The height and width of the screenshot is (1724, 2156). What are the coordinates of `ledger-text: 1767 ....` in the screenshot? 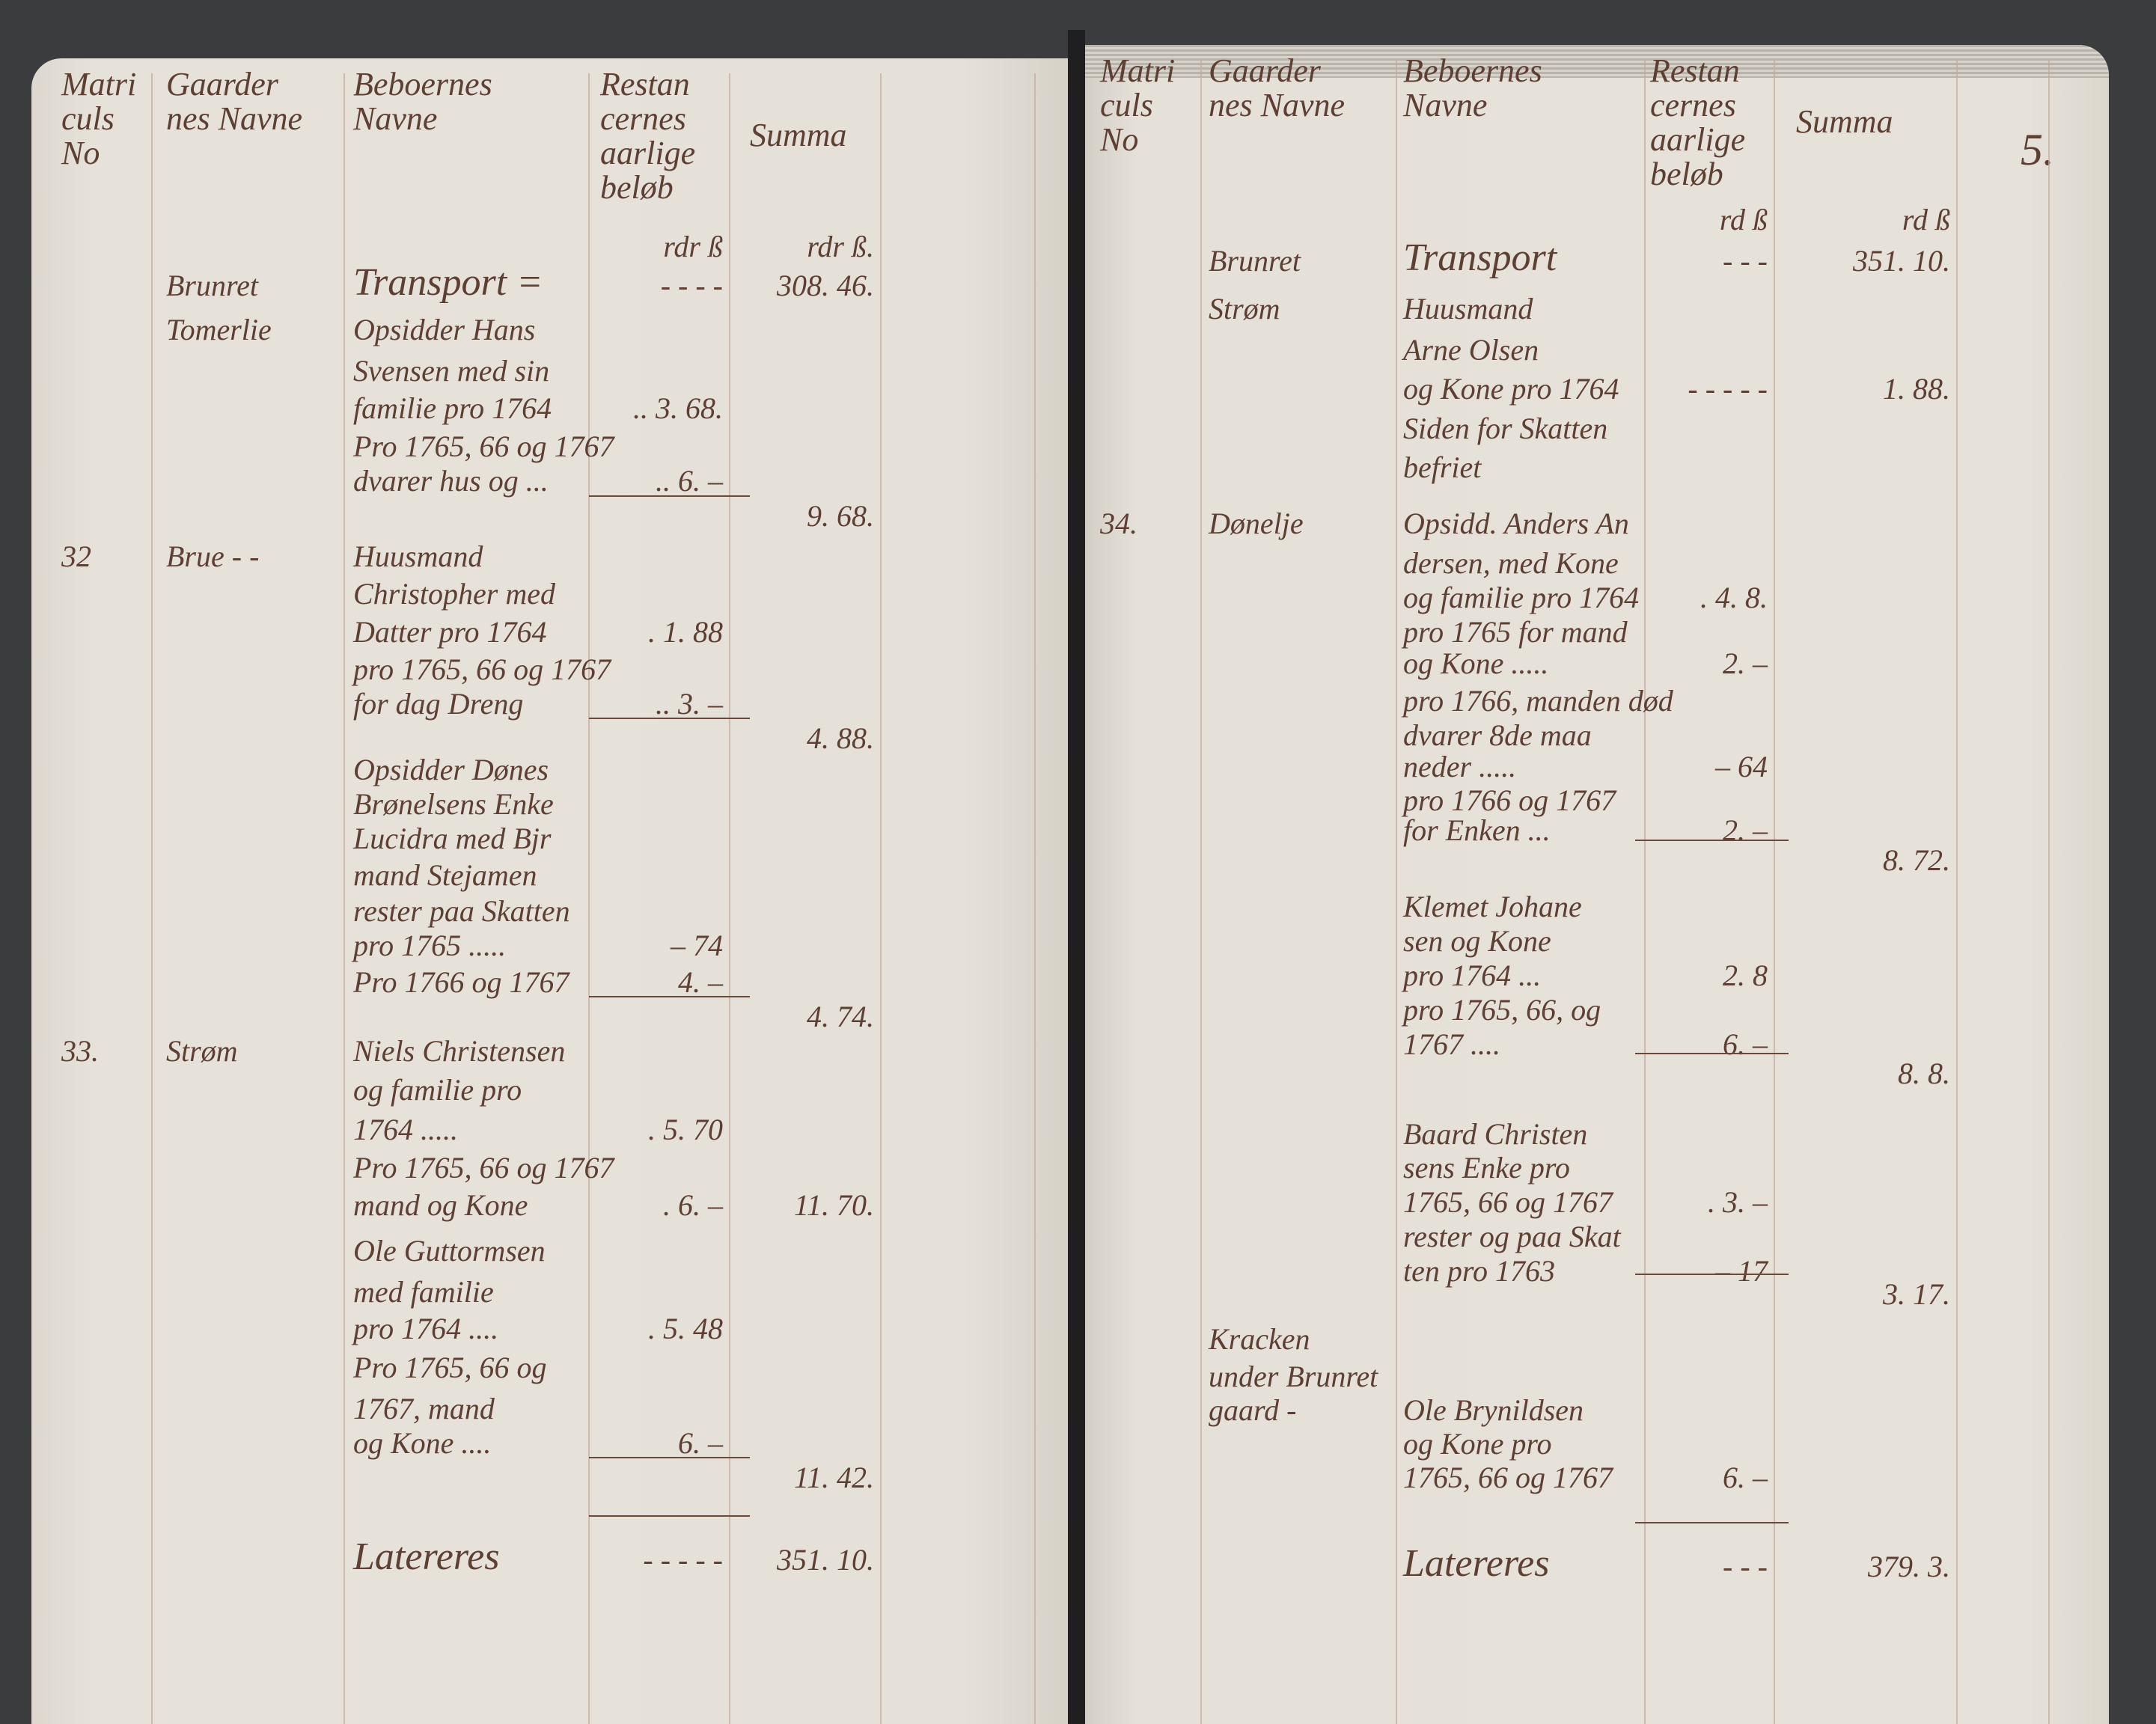 It's located at (1451, 1044).